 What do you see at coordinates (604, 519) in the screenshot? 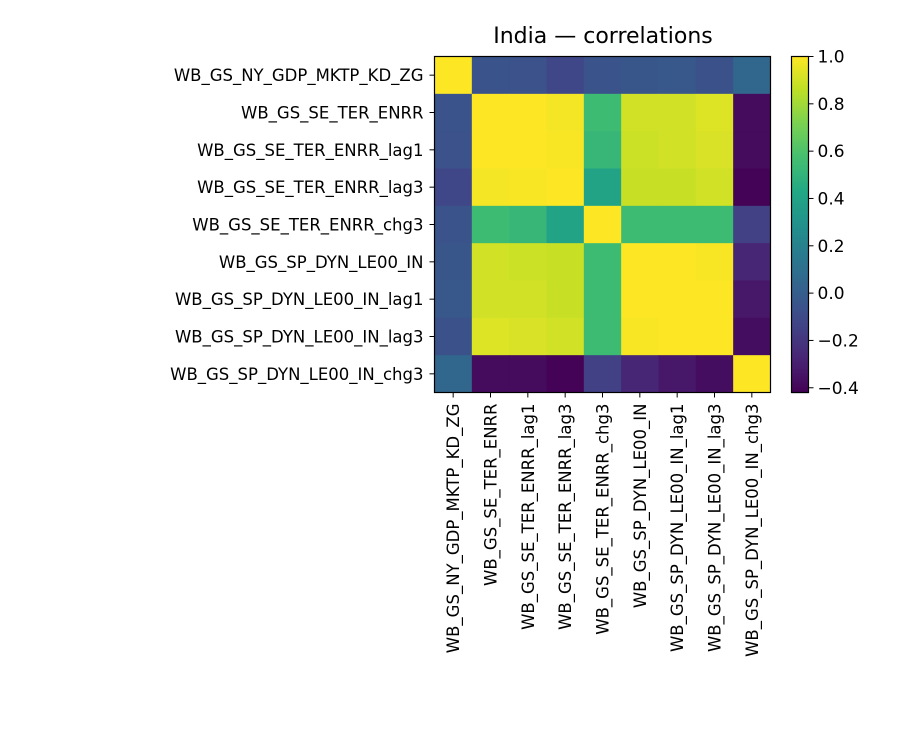
I see `x-tick-label: WB_GS_SE_TER_ENRR_chg3` at bounding box center [604, 519].